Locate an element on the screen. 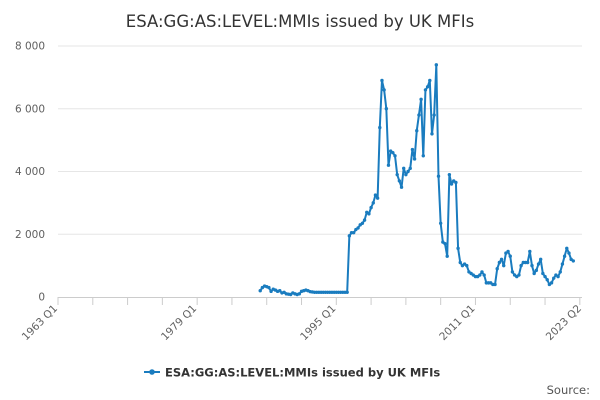 This screenshot has width=600, height=400. y-tick-label: 0 is located at coordinates (41, 298).